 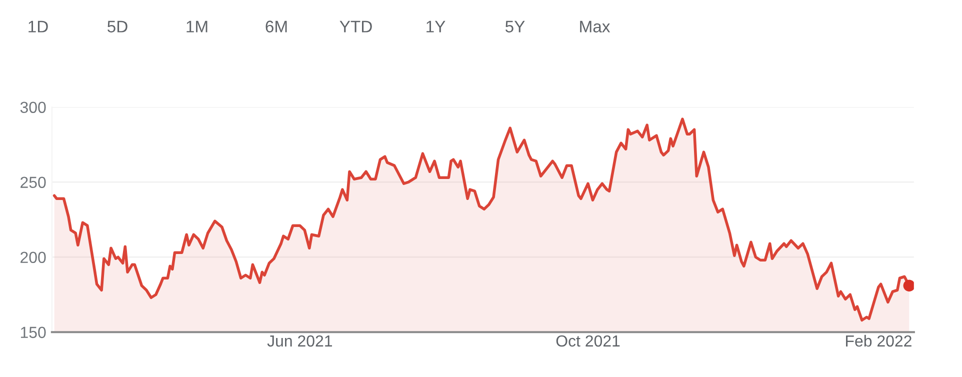 What do you see at coordinates (33, 108) in the screenshot?
I see `y-tick-label: 300` at bounding box center [33, 108].